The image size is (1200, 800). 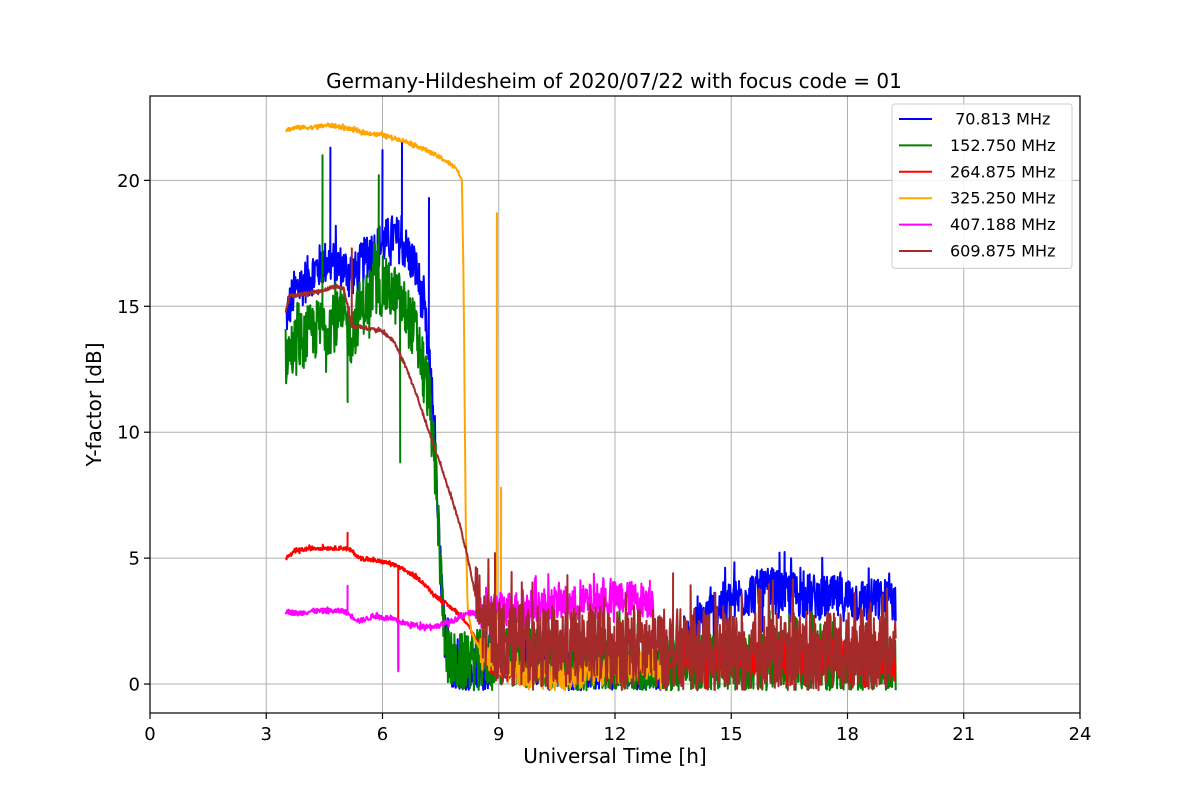 What do you see at coordinates (134, 559) in the screenshot?
I see `y-tick-label: 5` at bounding box center [134, 559].